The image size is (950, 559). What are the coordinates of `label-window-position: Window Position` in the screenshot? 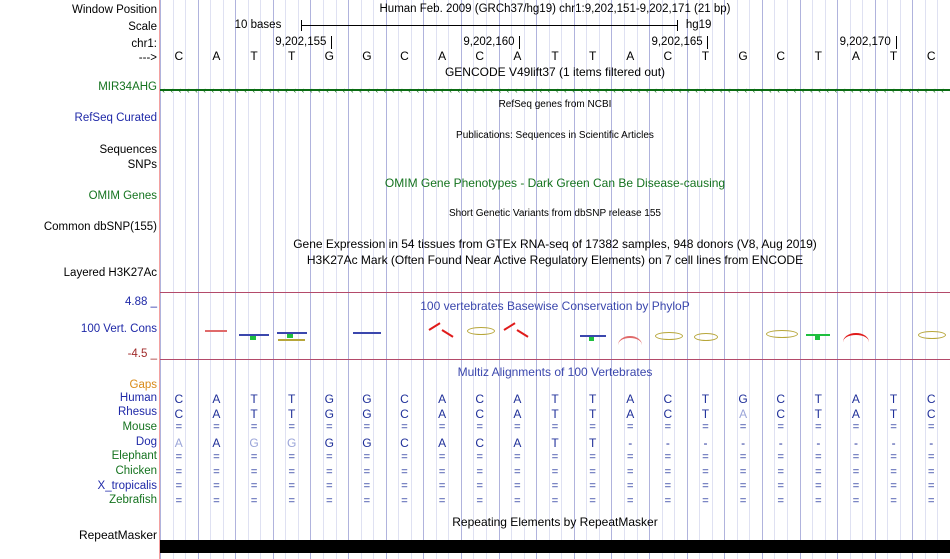 It's located at (114, 10).